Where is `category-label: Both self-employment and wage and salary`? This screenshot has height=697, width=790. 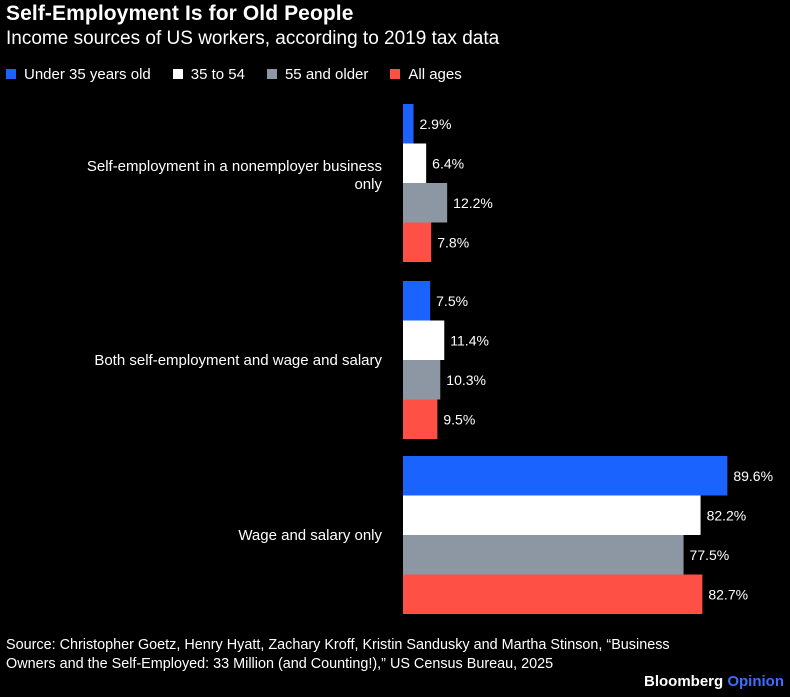 category-label: Both self-employment and wage and salary is located at coordinates (238, 360).